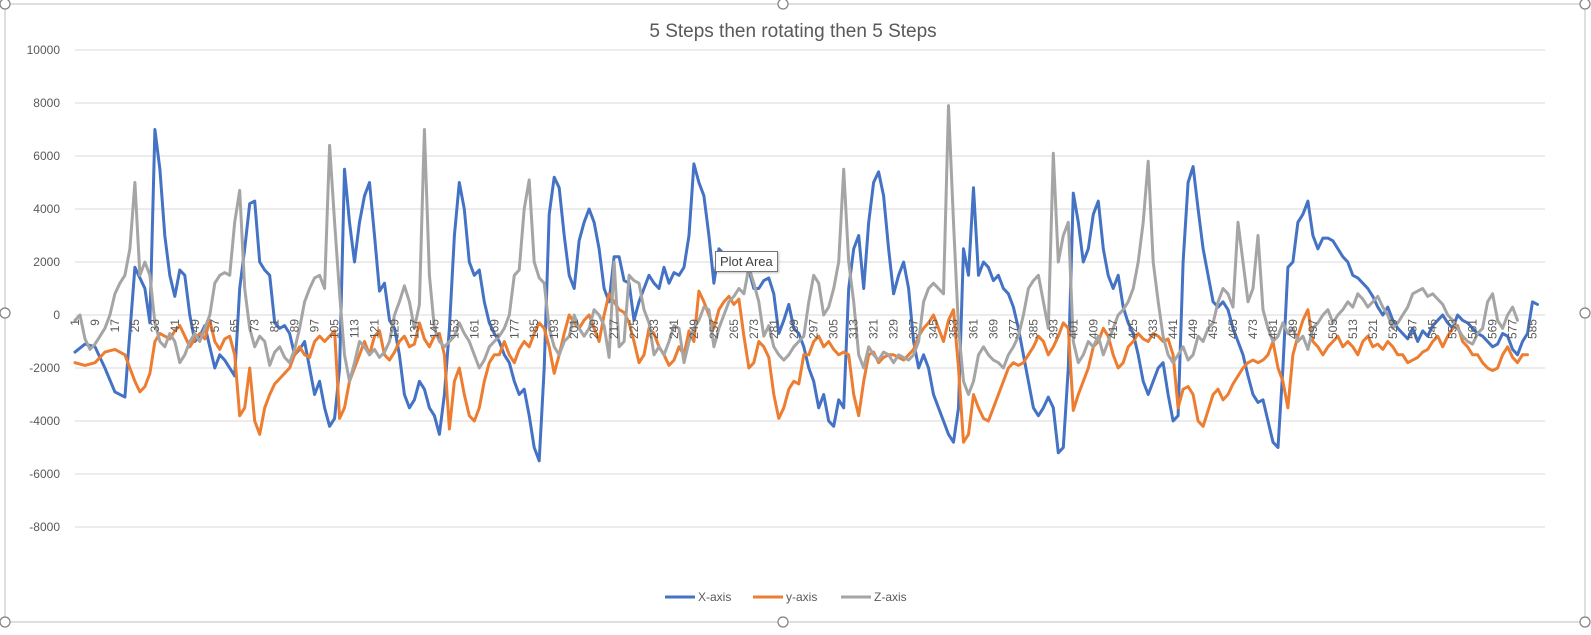 The width and height of the screenshot is (1591, 635). I want to click on y-tick-label: -4000, so click(44, 421).